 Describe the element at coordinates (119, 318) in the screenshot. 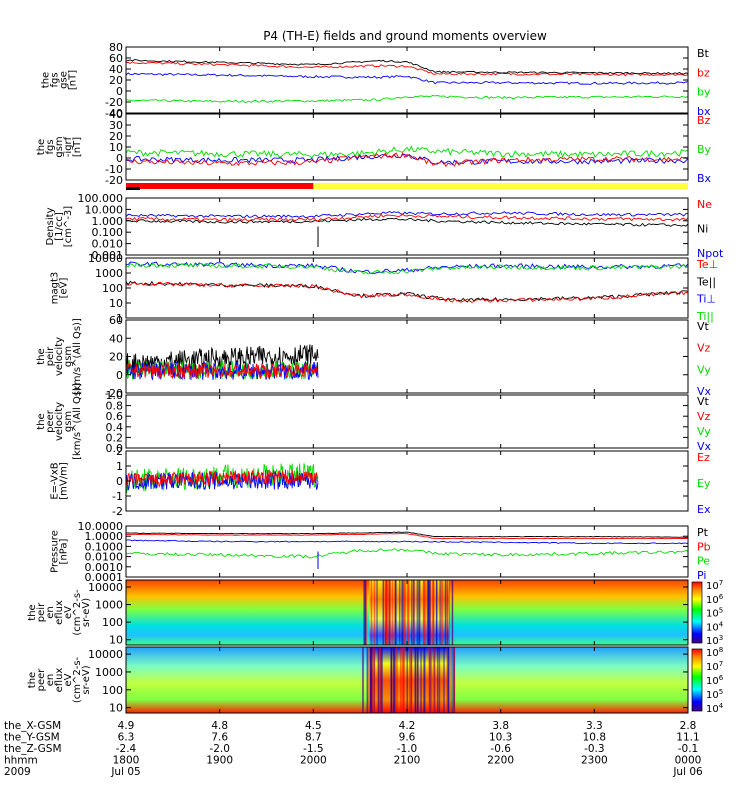

I see `y-tick-label: 1` at that location.